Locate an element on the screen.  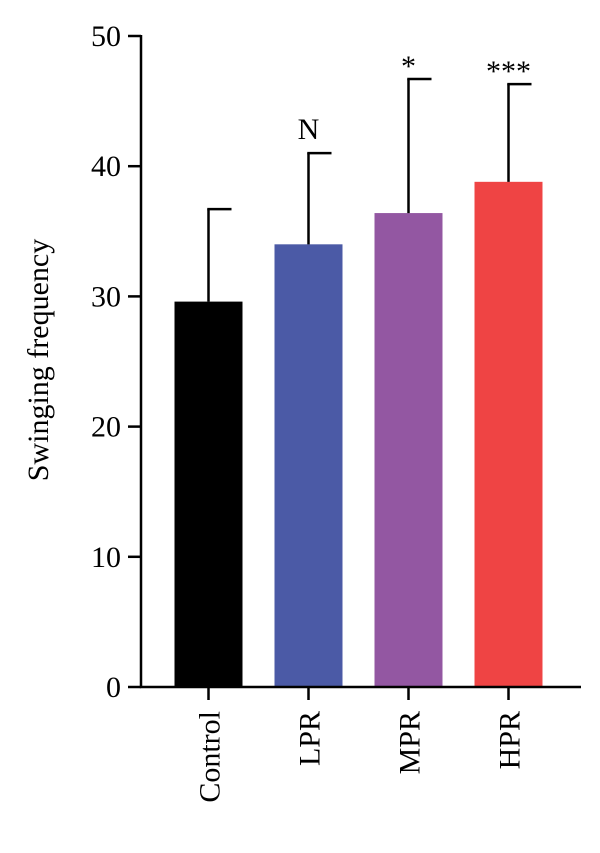
category-label: LPR is located at coordinates (310, 738).